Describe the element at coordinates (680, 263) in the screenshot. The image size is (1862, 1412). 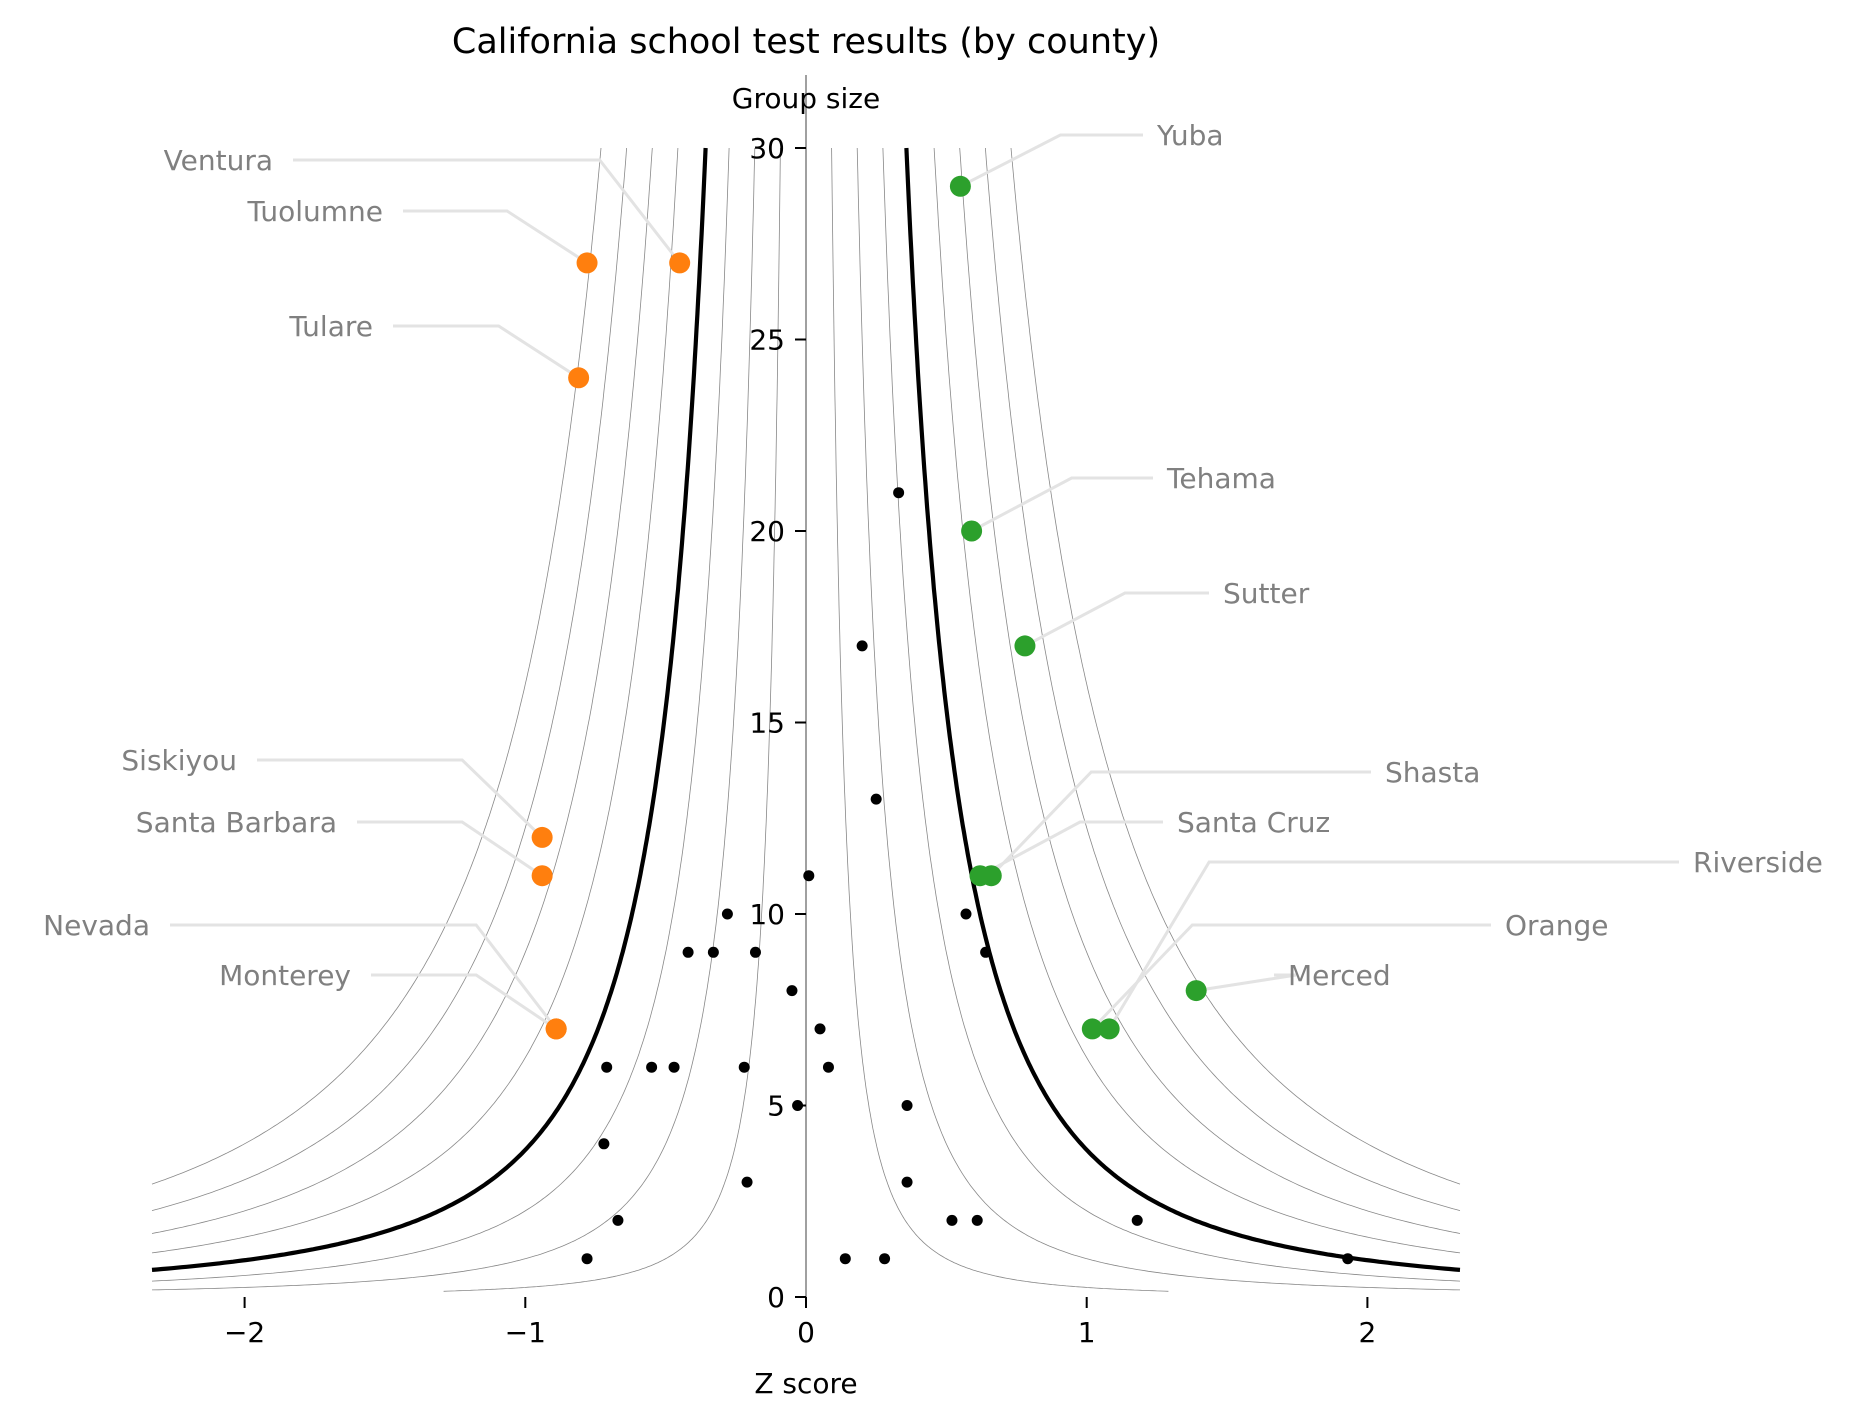
I see `point-ventura` at that location.